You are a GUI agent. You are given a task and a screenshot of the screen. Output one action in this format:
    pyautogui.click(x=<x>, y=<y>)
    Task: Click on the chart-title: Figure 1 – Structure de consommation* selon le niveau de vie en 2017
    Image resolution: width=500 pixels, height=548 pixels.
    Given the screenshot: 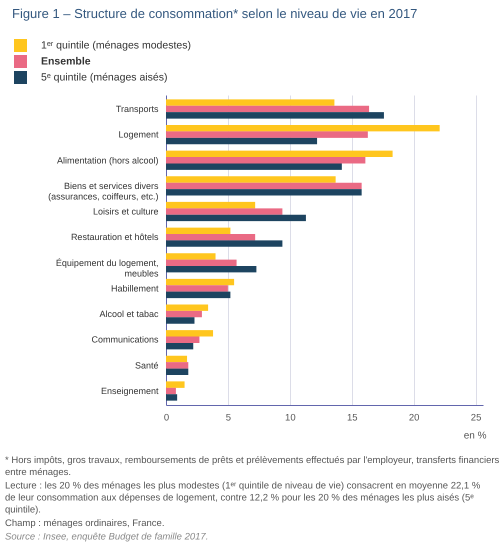 What is the action you would take?
    pyautogui.click(x=215, y=13)
    